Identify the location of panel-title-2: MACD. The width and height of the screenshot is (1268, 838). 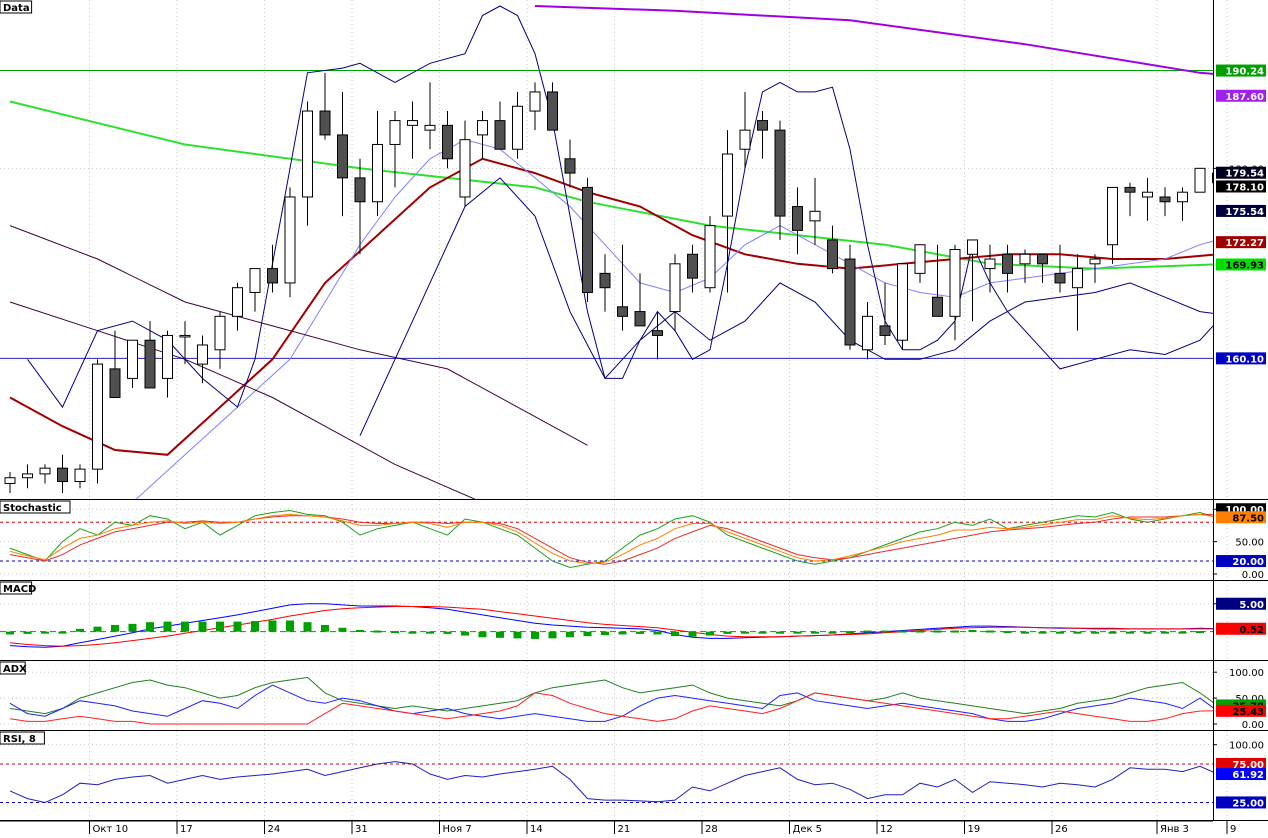
(19, 589).